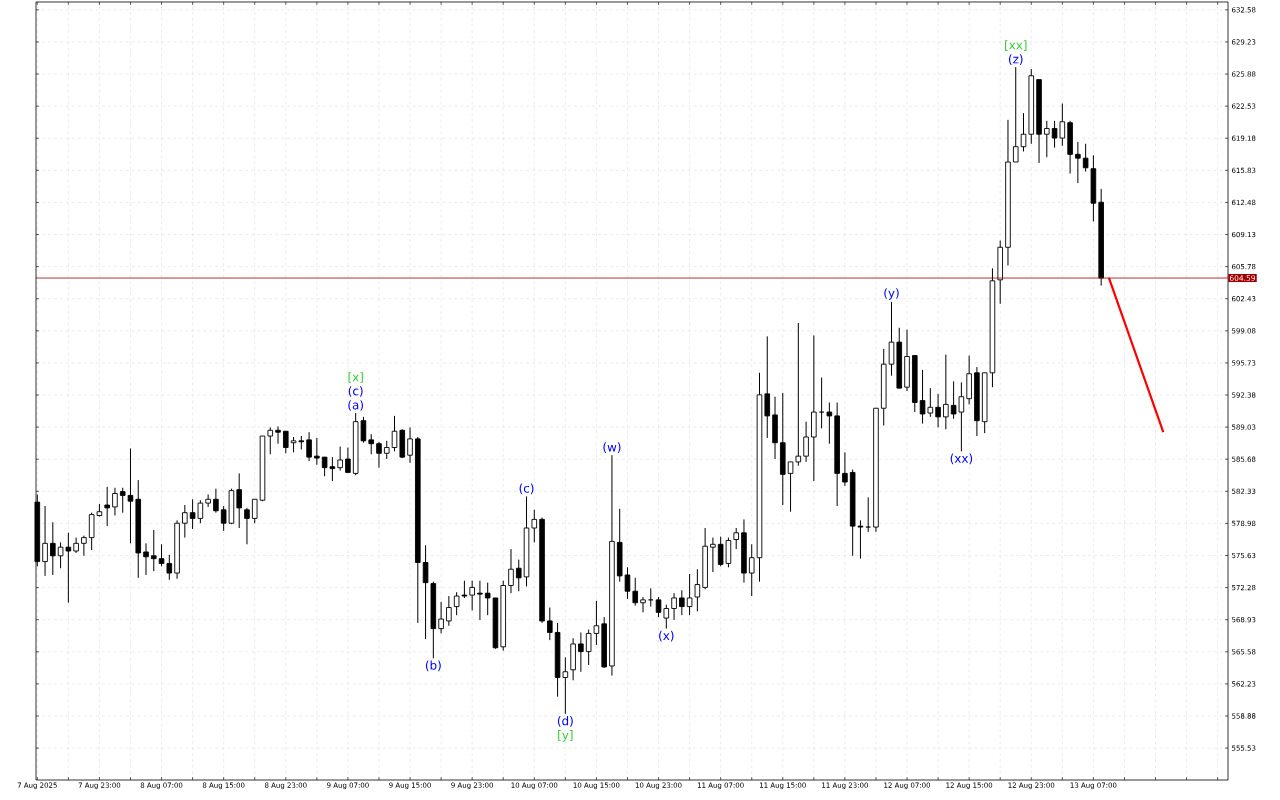 The height and width of the screenshot is (800, 1280). What do you see at coordinates (612, 447) in the screenshot?
I see `annotation: (w)` at bounding box center [612, 447].